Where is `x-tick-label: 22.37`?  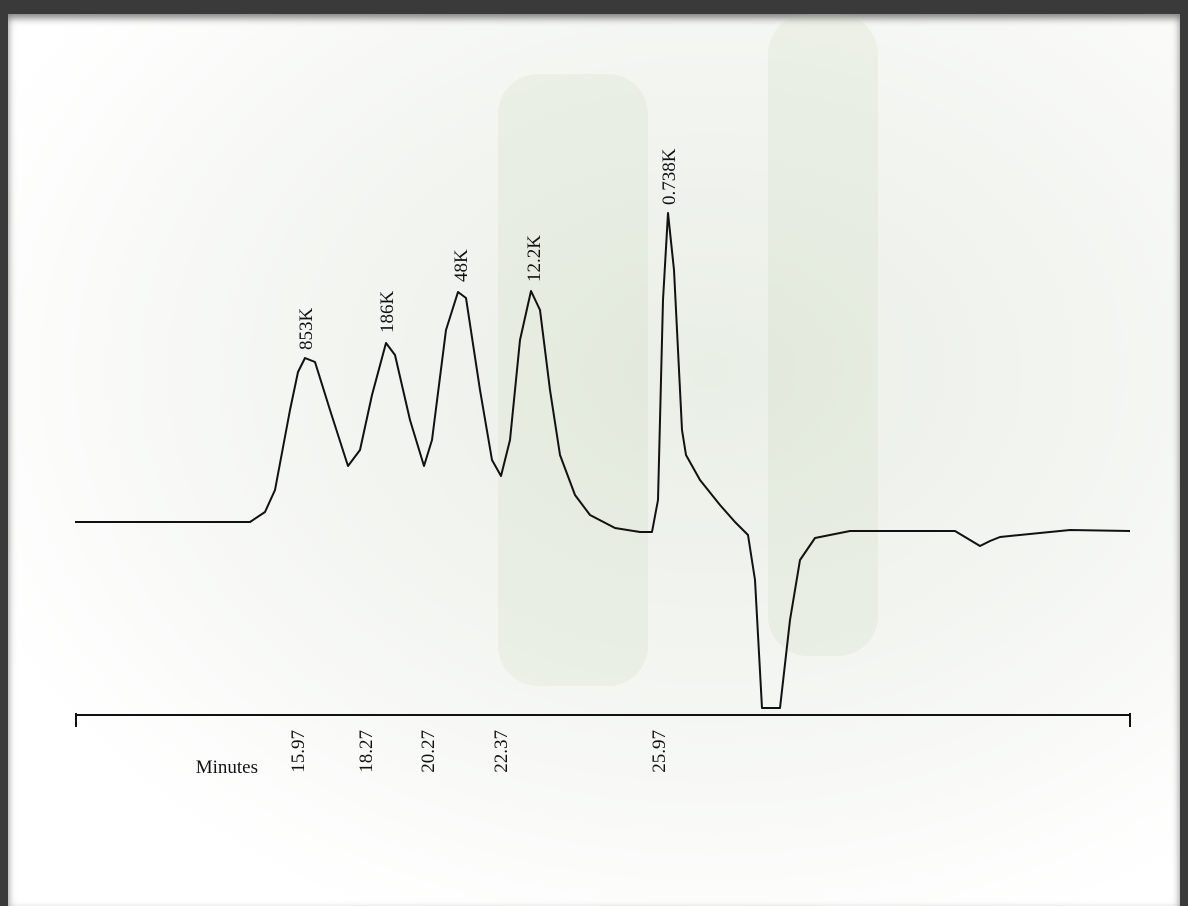 x-tick-label: 22.37 is located at coordinates (501, 751).